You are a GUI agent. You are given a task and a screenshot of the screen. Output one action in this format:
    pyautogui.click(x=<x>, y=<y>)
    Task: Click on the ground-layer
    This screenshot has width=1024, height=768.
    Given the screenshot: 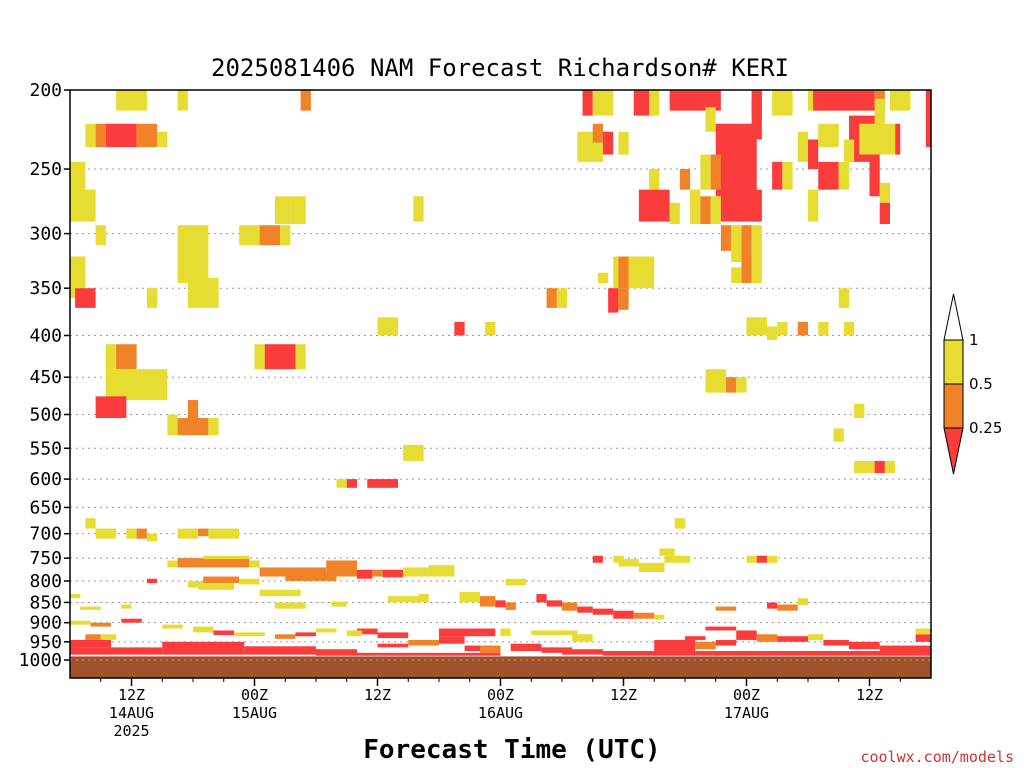 What is the action you would take?
    pyautogui.click(x=500, y=667)
    